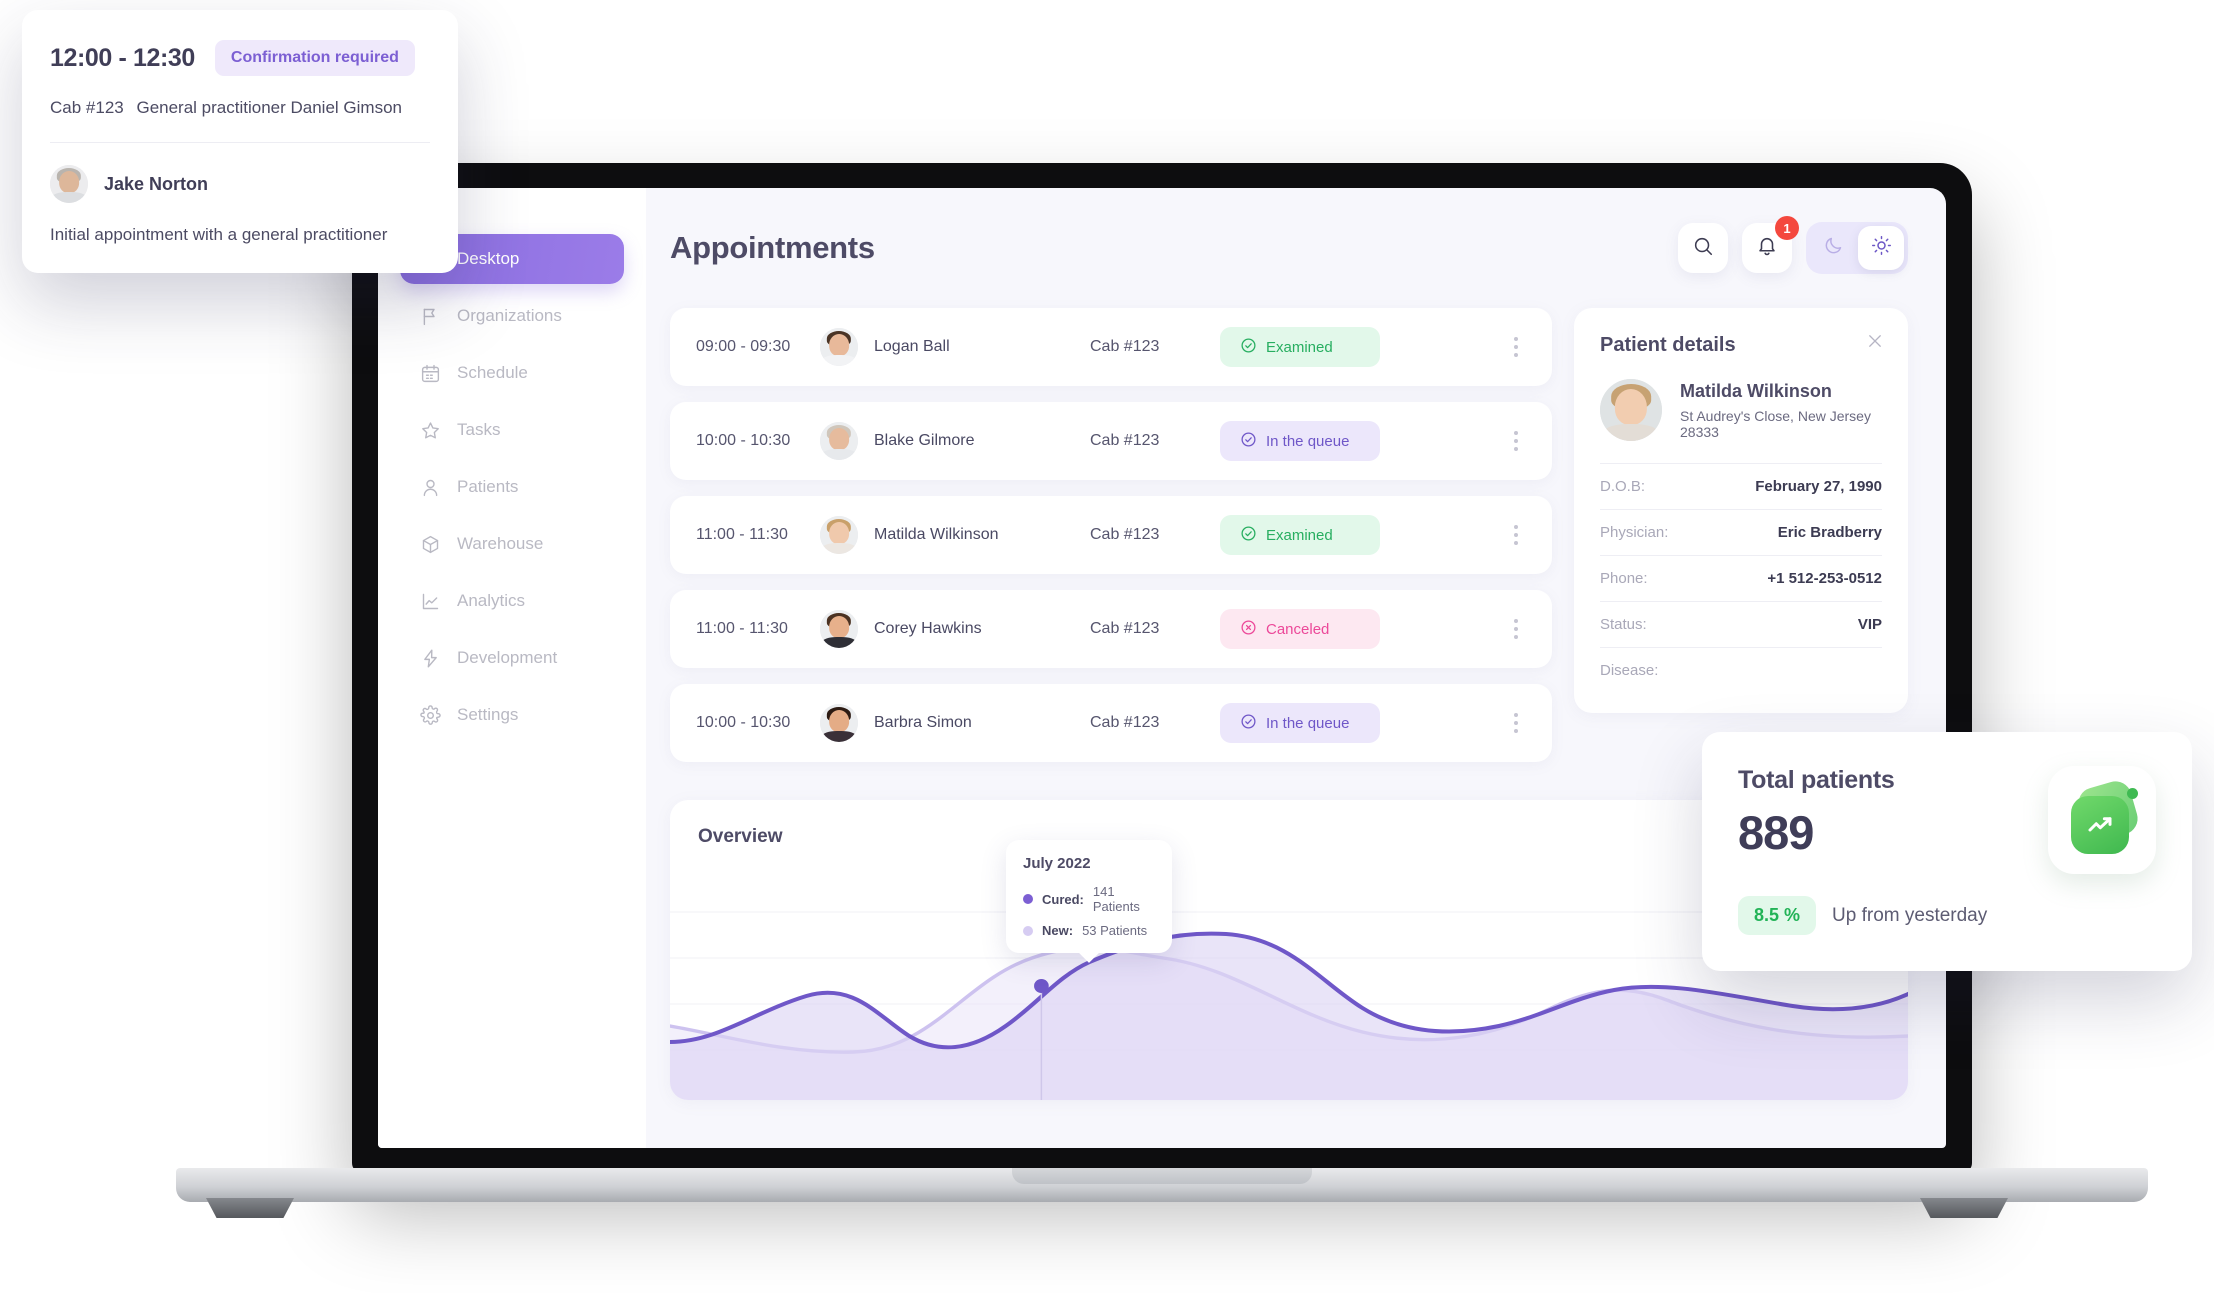  Describe the element at coordinates (512, 715) in the screenshot. I see `sidebar-item-settings: Settings` at that location.